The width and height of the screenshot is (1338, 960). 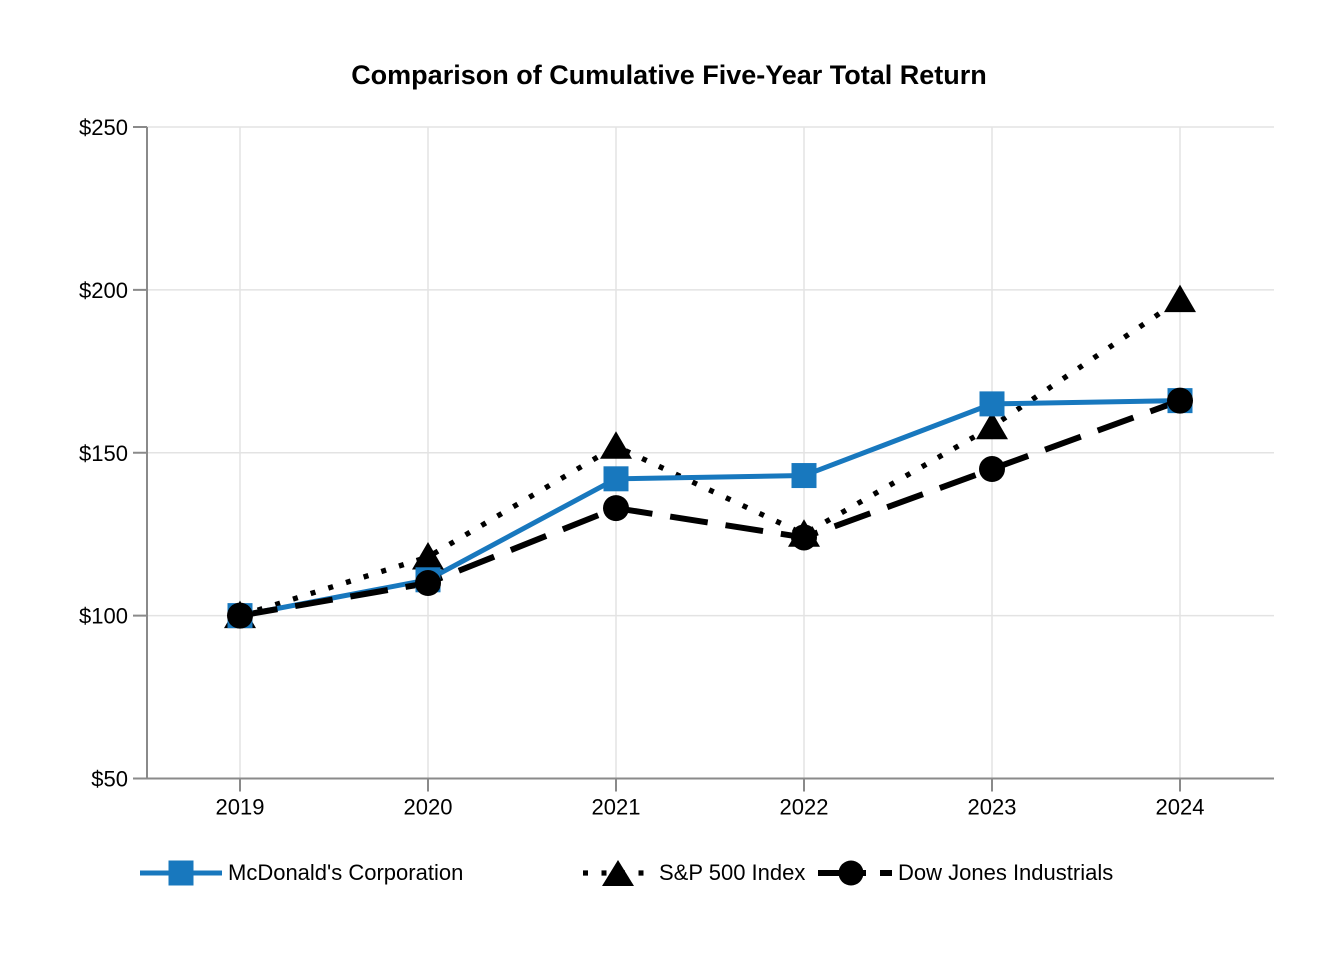 What do you see at coordinates (616, 508) in the screenshot?
I see `marker-dow-jones-industrials-2021` at bounding box center [616, 508].